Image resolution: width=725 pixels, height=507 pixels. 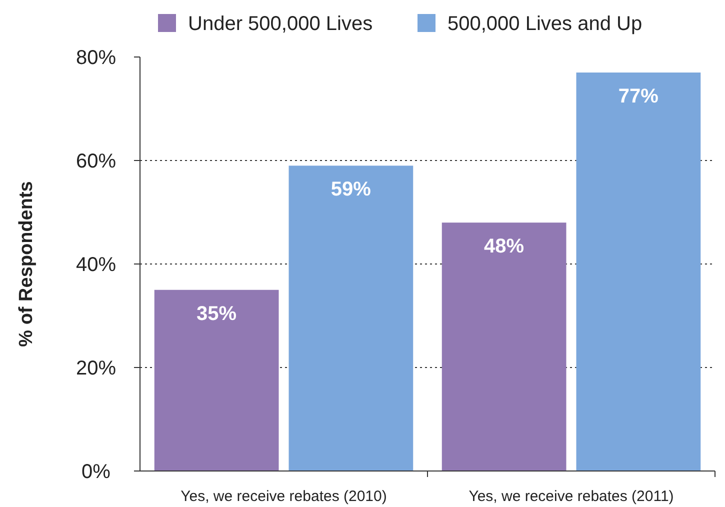 I want to click on data-label: 35%, so click(x=216, y=313).